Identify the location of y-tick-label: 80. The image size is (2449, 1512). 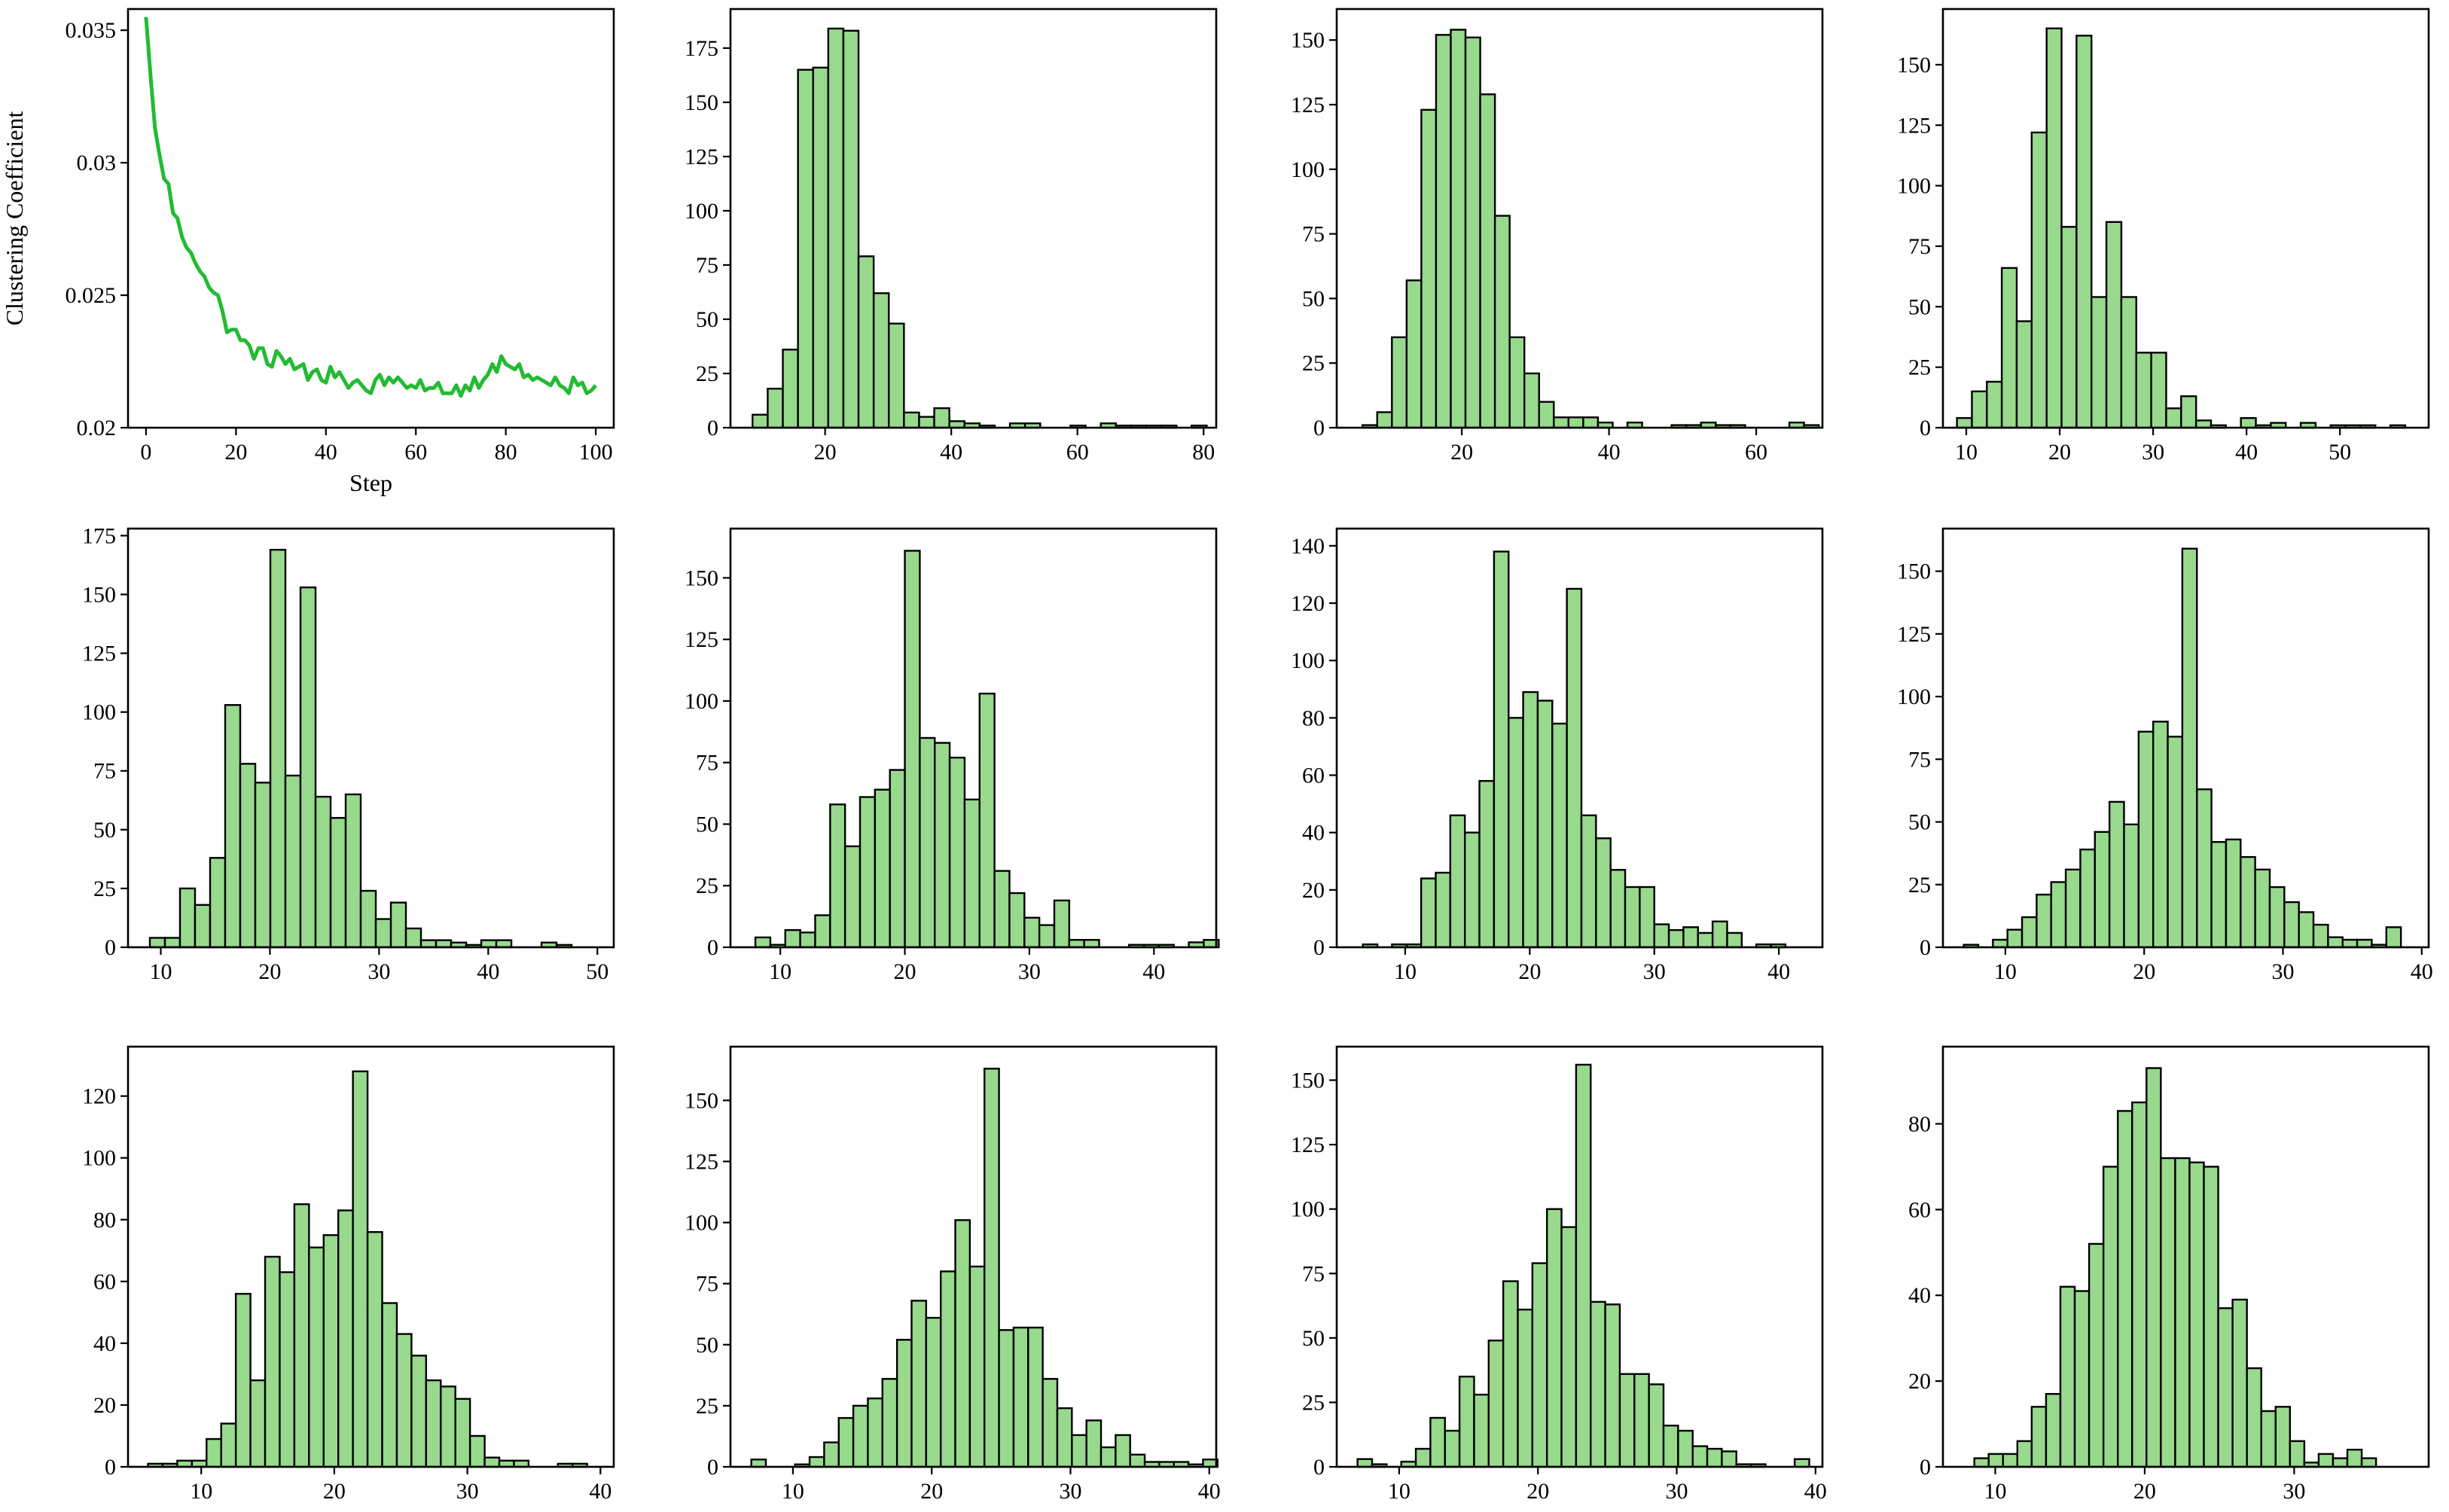
(1313, 718).